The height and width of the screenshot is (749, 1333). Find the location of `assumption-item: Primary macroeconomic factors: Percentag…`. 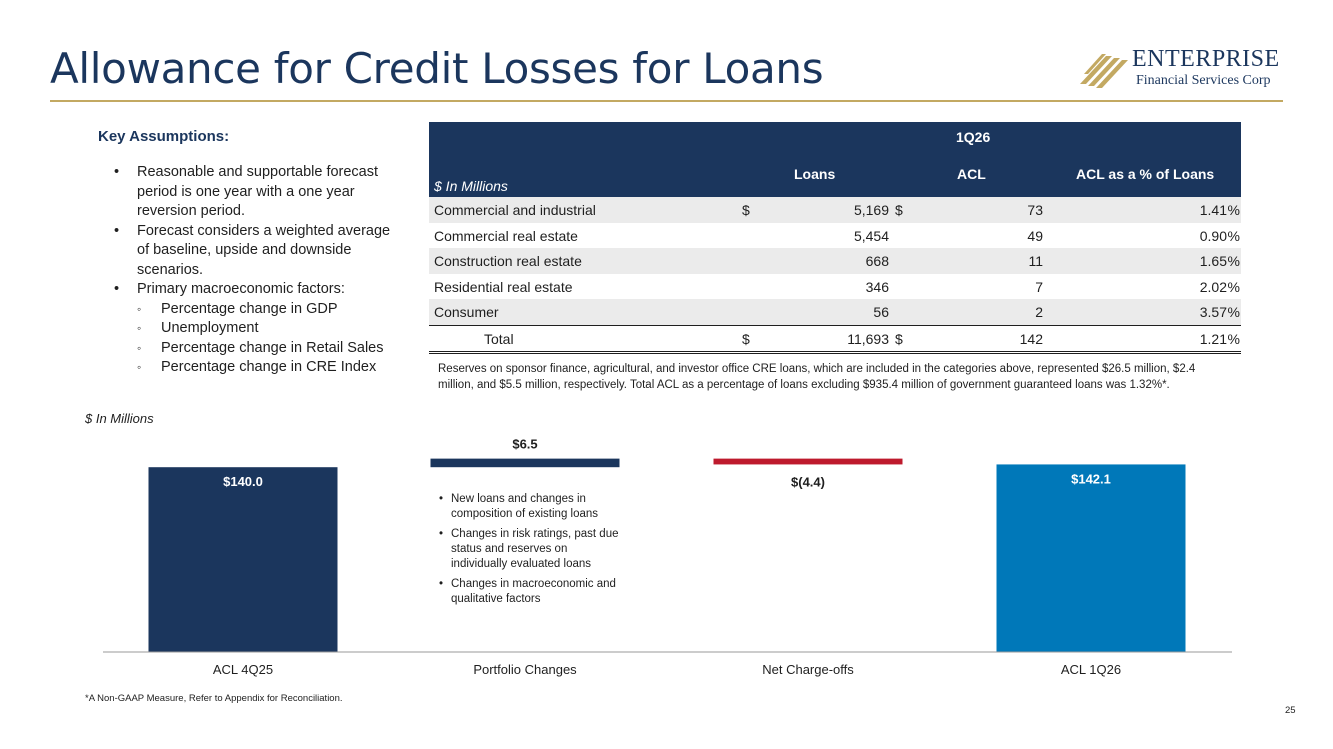

assumption-item: Primary macroeconomic factors: Percentag… is located at coordinates (259, 329).